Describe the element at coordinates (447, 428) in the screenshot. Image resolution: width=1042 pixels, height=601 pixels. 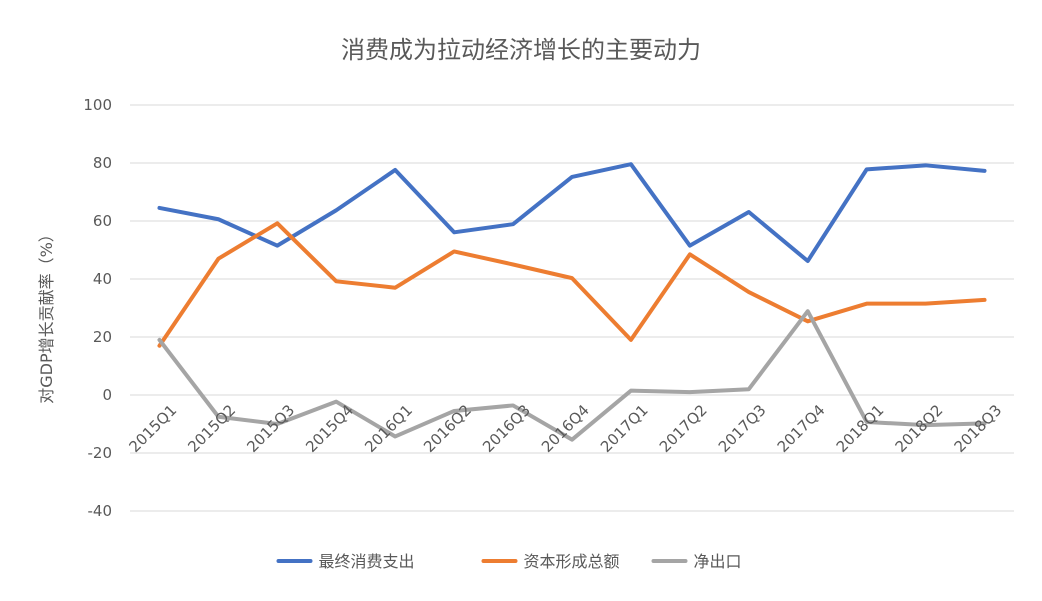
I see `x-tick-label: 2016Q2` at that location.